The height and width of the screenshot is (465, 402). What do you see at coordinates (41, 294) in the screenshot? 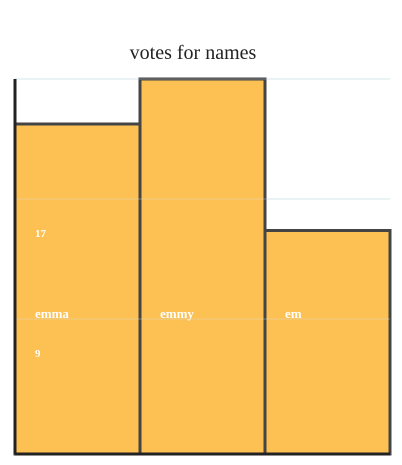
I see `y-tick-labels: 17 9` at bounding box center [41, 294].